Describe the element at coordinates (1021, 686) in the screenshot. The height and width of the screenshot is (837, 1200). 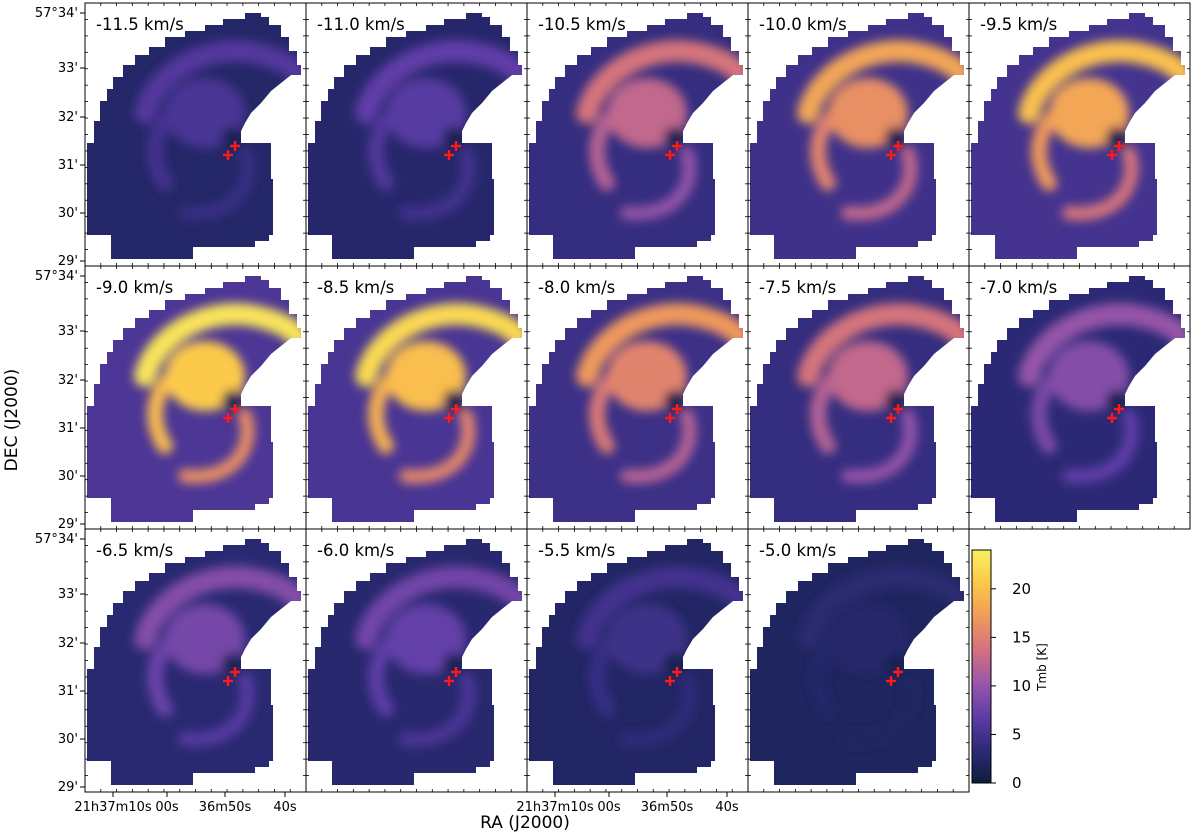
I see `colorbar-tick-label: 10` at that location.